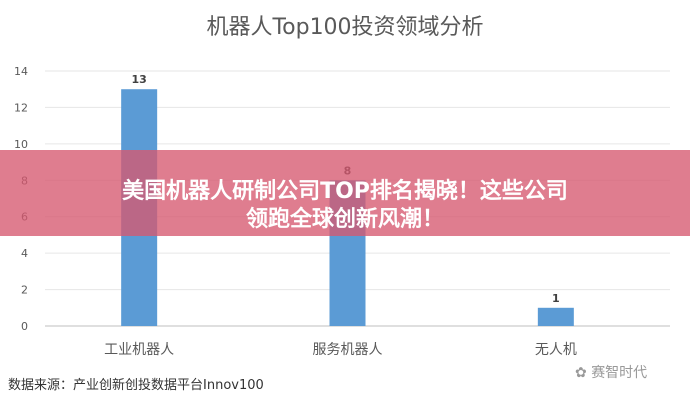  What do you see at coordinates (555, 316) in the screenshot?
I see `bar` at bounding box center [555, 316].